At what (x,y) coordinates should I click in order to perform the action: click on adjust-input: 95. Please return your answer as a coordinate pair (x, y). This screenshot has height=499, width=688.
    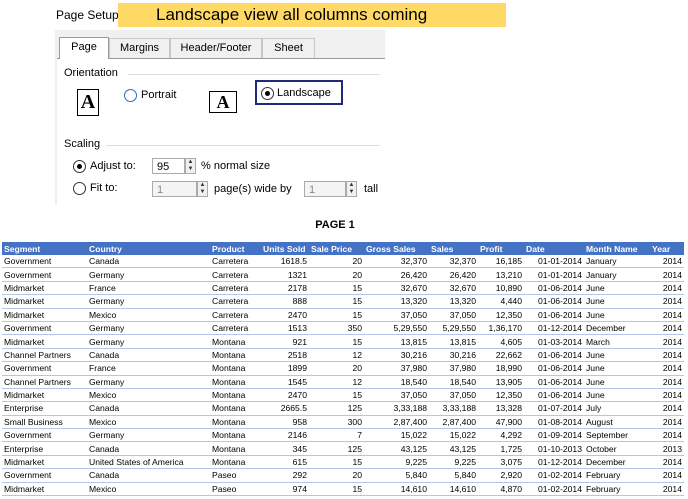
    Looking at the image, I should click on (168, 166).